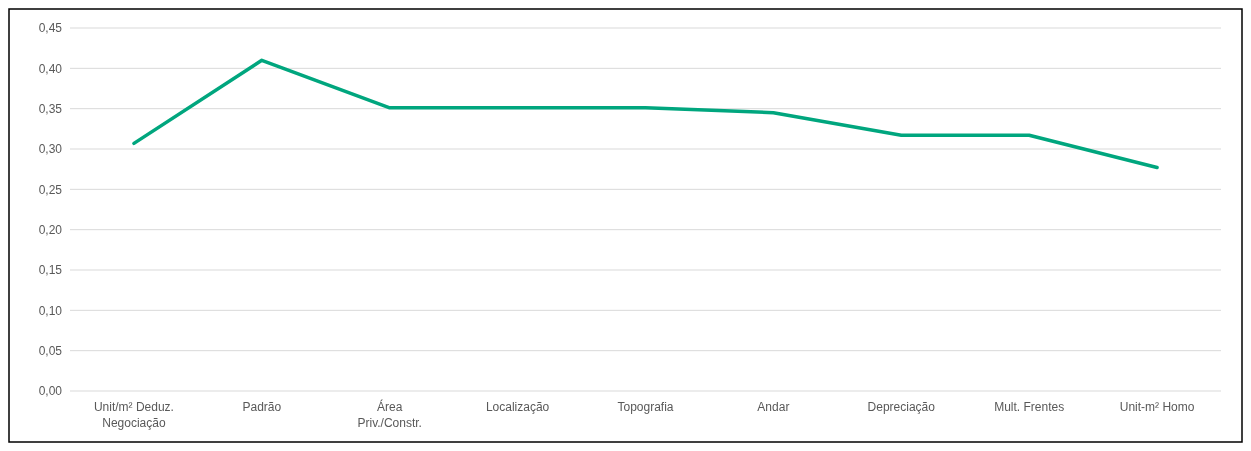 This screenshot has height=451, width=1251. Describe the element at coordinates (50, 189) in the screenshot. I see `y-tick-label: 0,25` at that location.